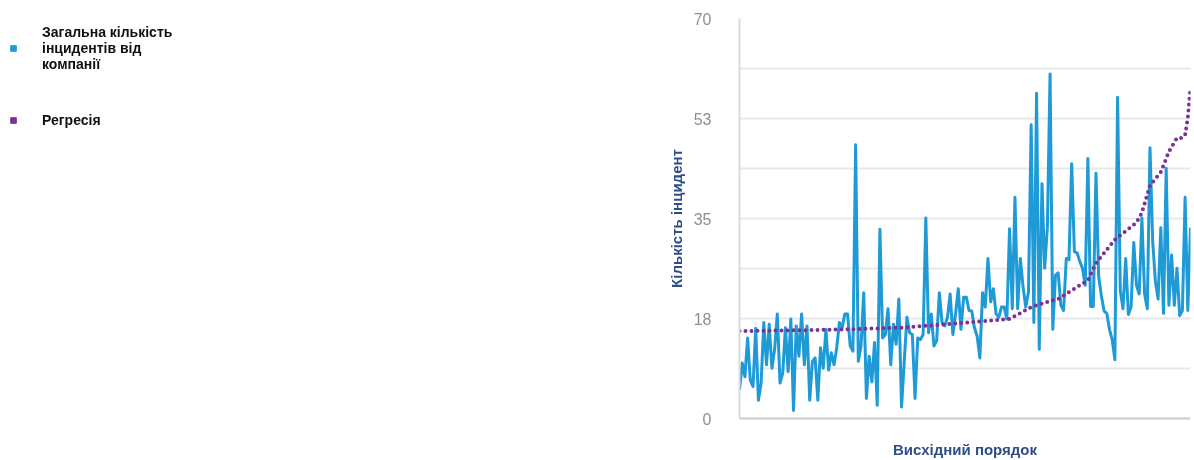  What do you see at coordinates (702, 19) in the screenshot?
I see `y-tick-label: 70` at bounding box center [702, 19].